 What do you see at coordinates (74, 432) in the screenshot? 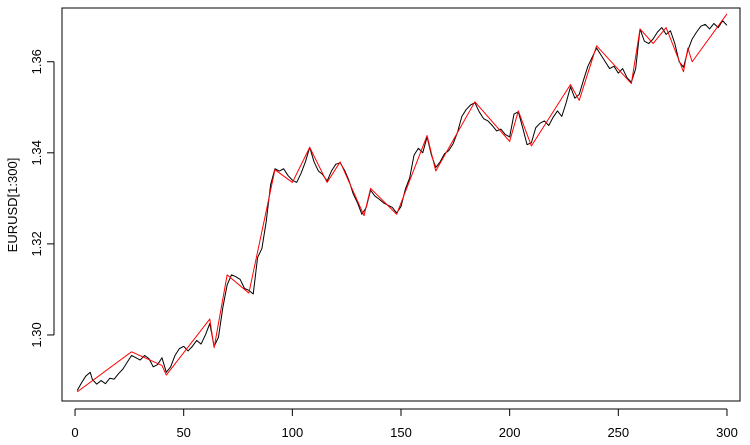
I see `x-tick-label: 0` at bounding box center [74, 432].